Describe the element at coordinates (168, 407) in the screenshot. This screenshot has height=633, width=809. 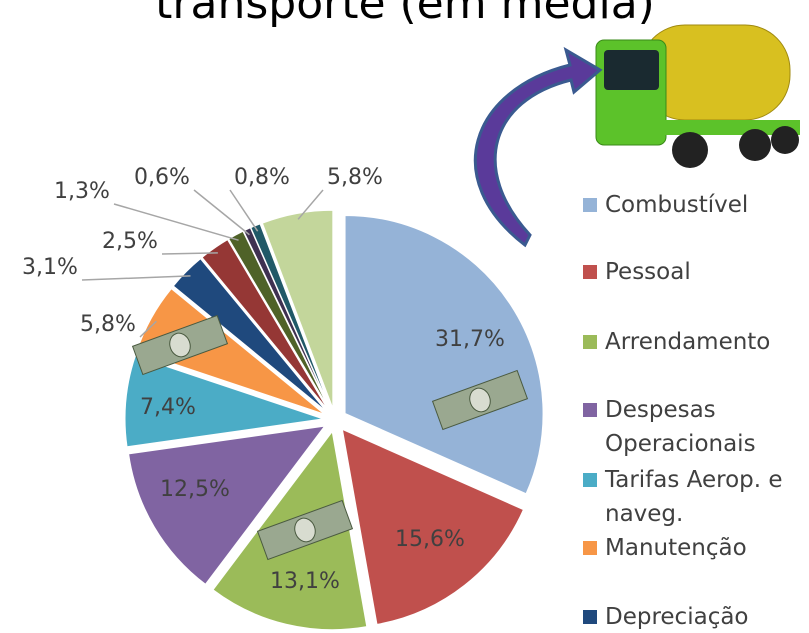
I see `data-label: 7,4%` at that location.